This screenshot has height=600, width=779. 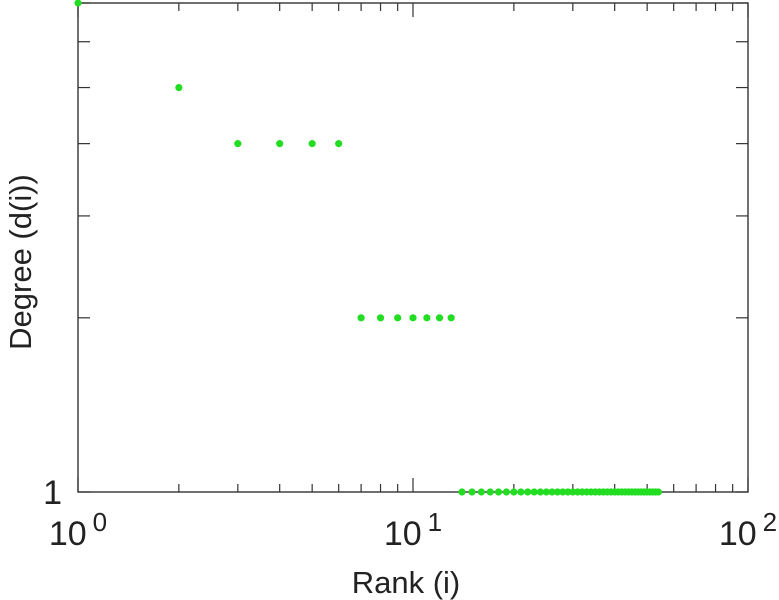 What do you see at coordinates (748, 530) in the screenshot?
I see `x-tick-label: 10 2` at bounding box center [748, 530].